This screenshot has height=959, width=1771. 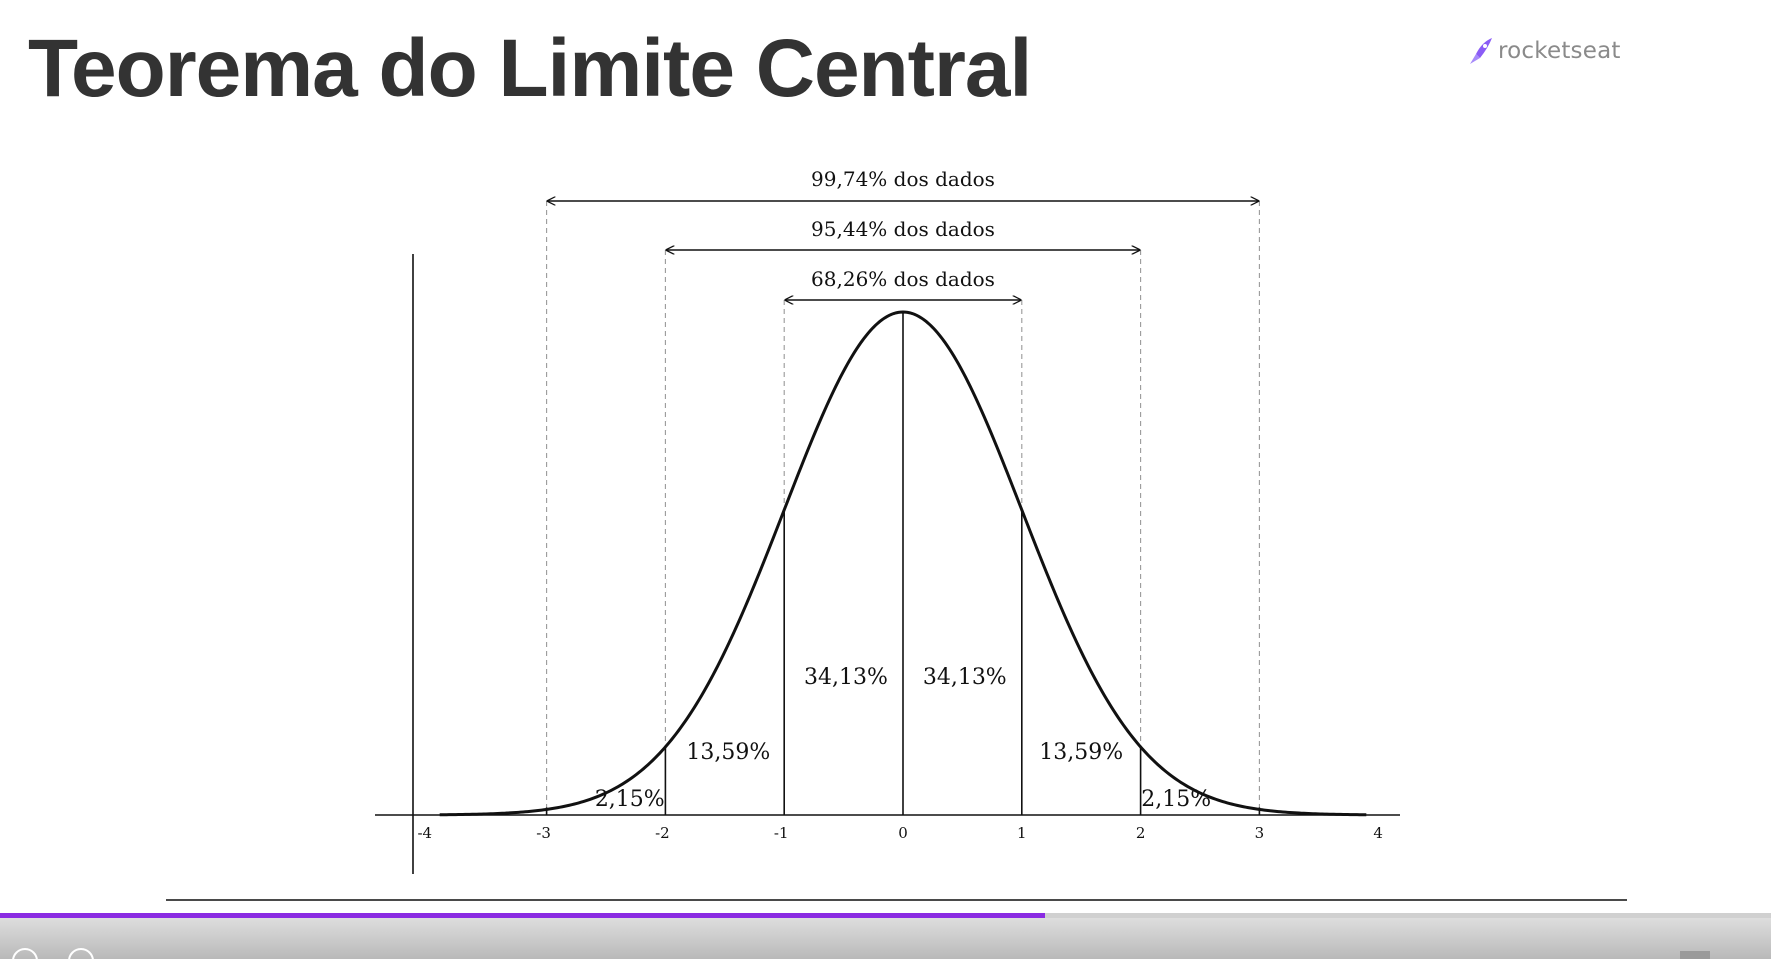 What do you see at coordinates (903, 229) in the screenshot?
I see `interval-label: 95,44% dos dados` at bounding box center [903, 229].